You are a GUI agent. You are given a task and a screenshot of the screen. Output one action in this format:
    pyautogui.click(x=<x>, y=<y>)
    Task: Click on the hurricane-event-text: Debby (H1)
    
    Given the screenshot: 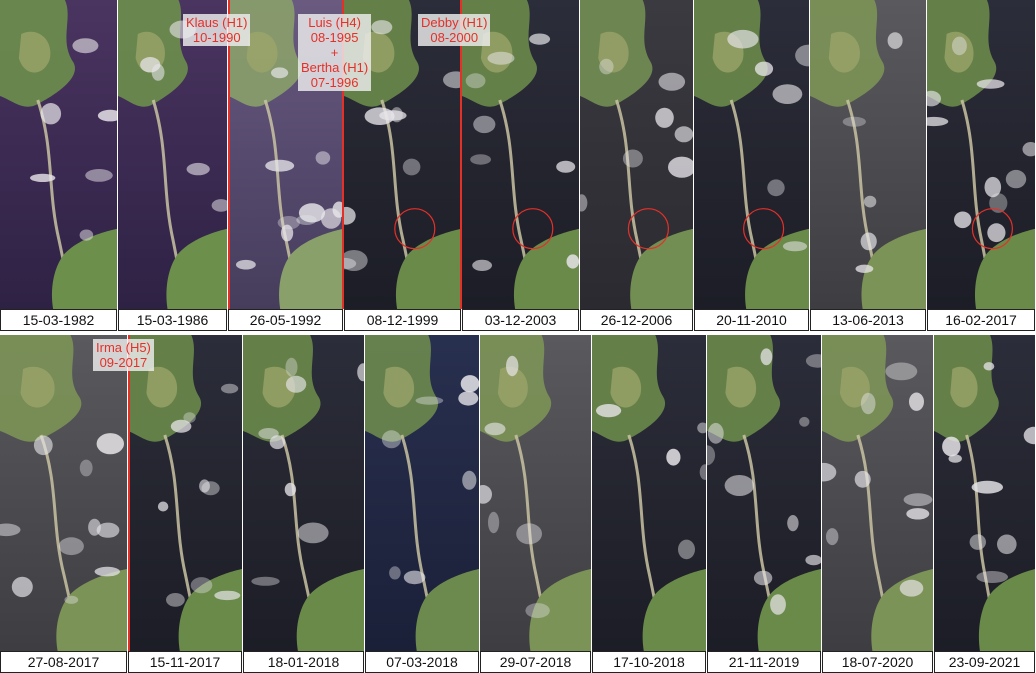 What is the action you would take?
    pyautogui.click(x=454, y=22)
    